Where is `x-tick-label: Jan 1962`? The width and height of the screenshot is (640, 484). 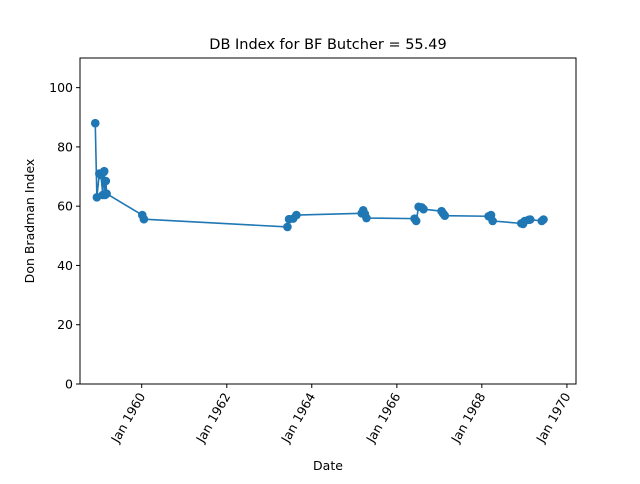 x-tick-label: Jan 1962 is located at coordinates (212, 418).